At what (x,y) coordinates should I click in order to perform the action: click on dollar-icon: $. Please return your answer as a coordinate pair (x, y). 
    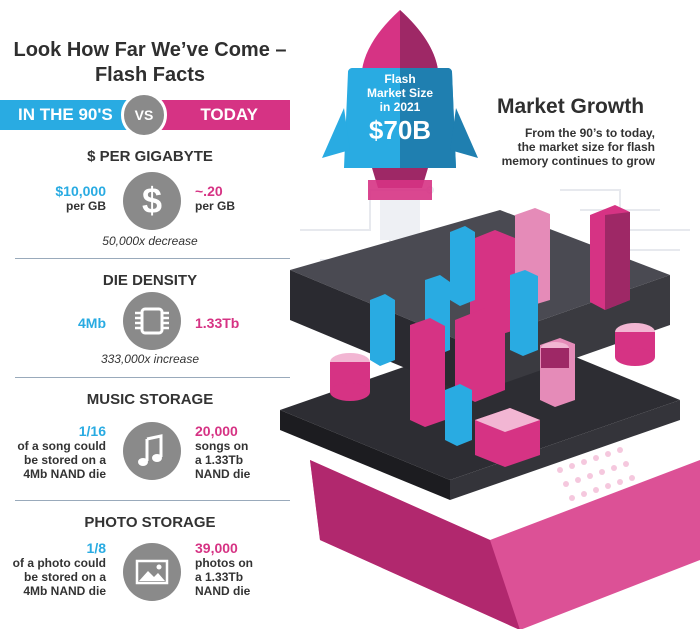
    Looking at the image, I should click on (152, 201).